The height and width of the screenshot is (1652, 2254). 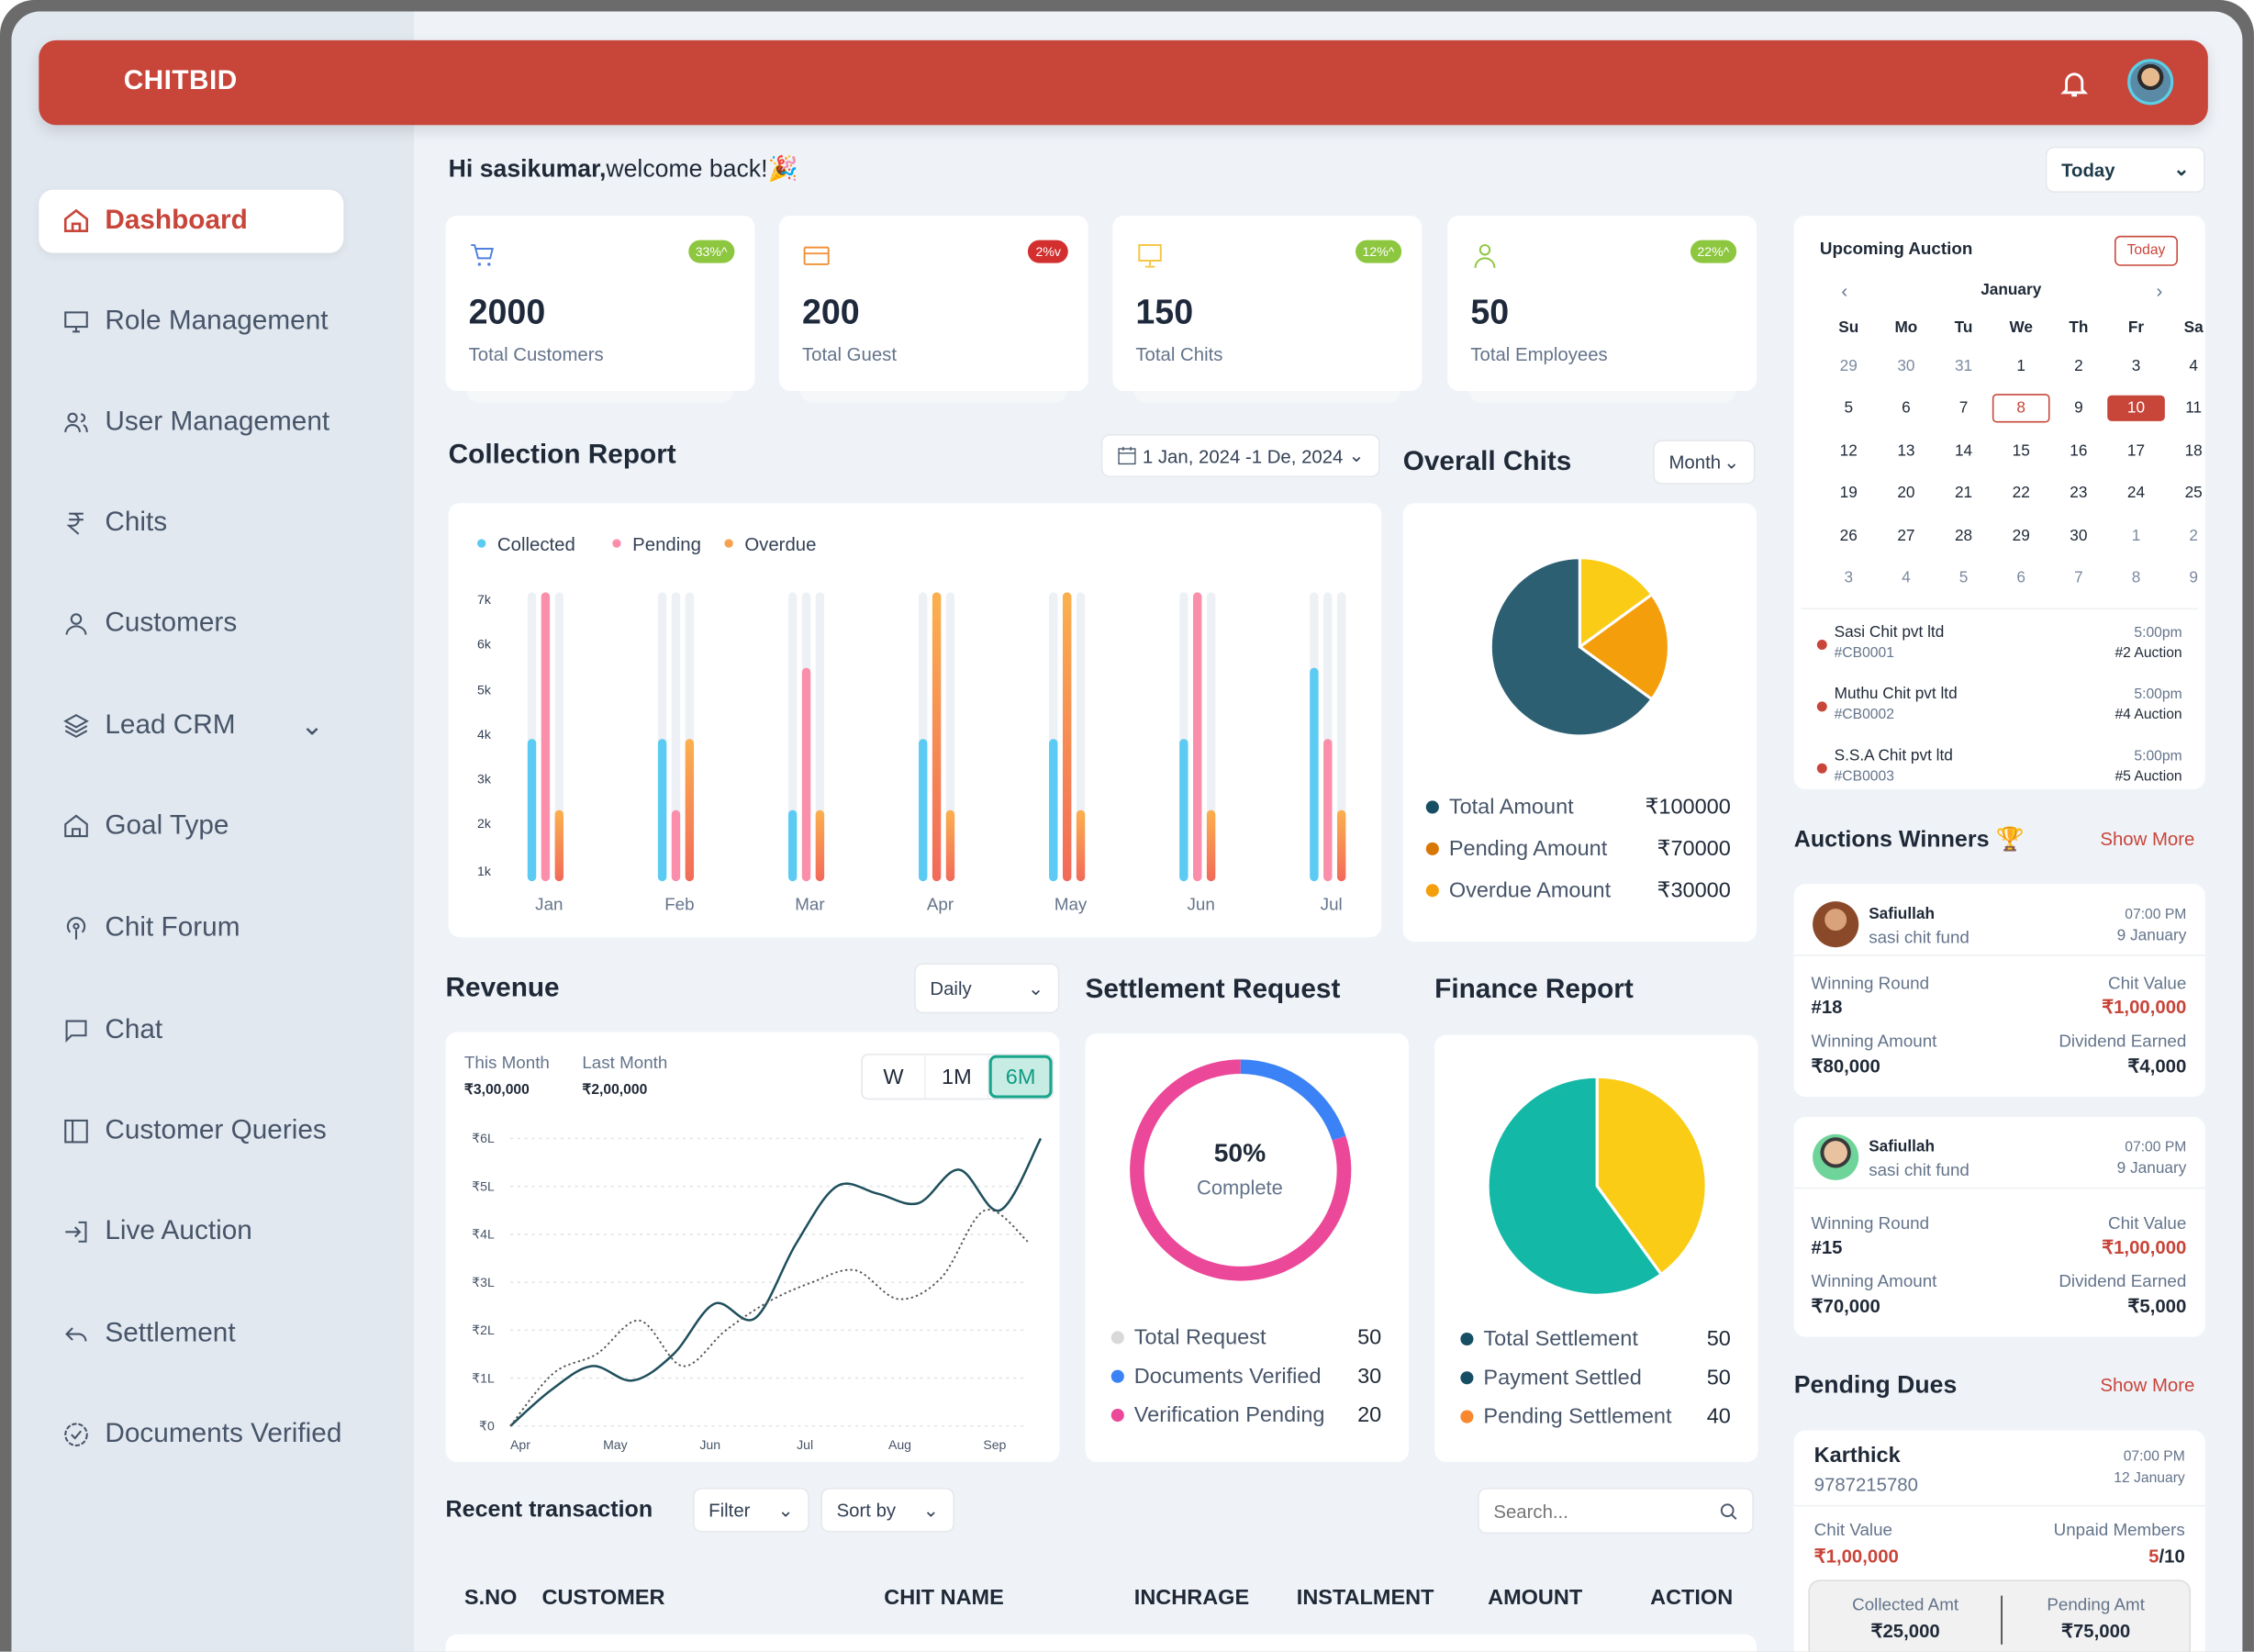 What do you see at coordinates (191, 929) in the screenshot?
I see `sidebar-item-chit-forum: Chit Forum` at bounding box center [191, 929].